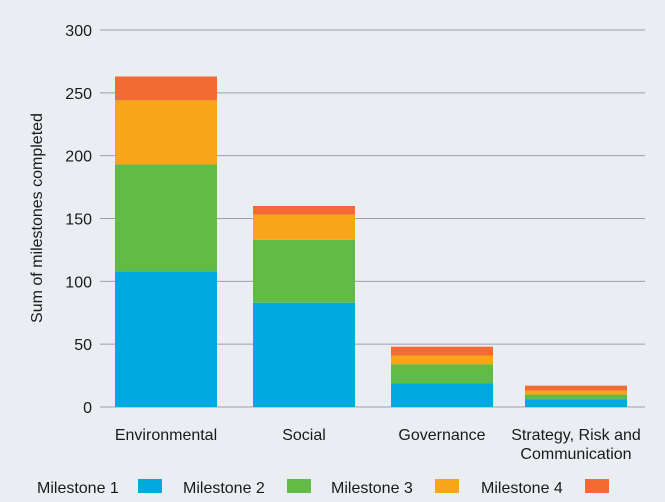 Image resolution: width=665 pixels, height=502 pixels. I want to click on y-tick-label-200: 200, so click(78, 157).